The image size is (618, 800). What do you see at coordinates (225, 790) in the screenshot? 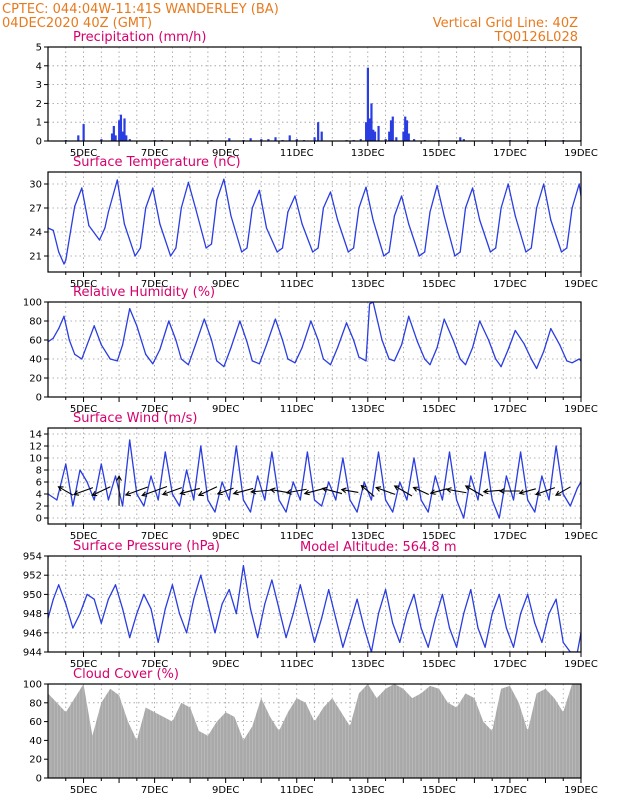
I see `cloud-xtick-label: 9DEC` at bounding box center [225, 790].